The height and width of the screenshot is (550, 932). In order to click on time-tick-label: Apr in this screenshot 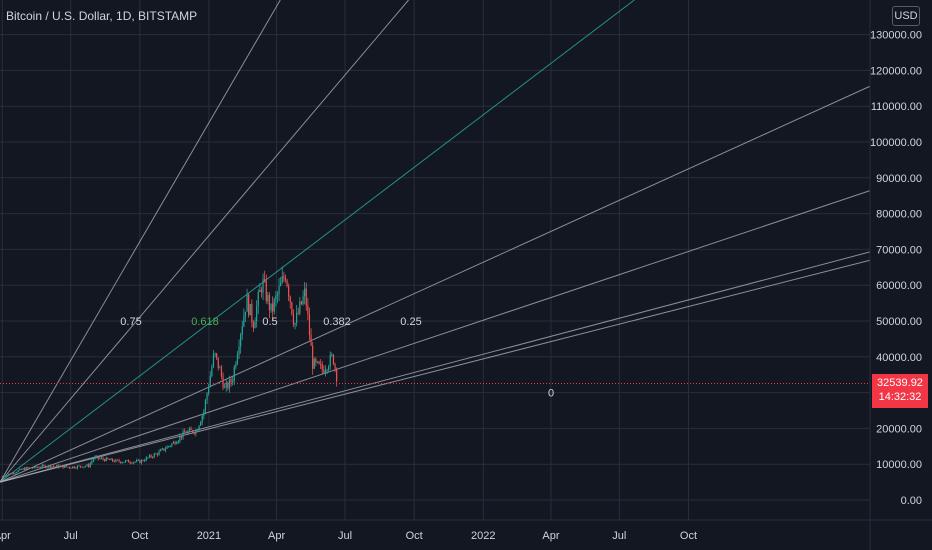, I will do `click(550, 536)`.